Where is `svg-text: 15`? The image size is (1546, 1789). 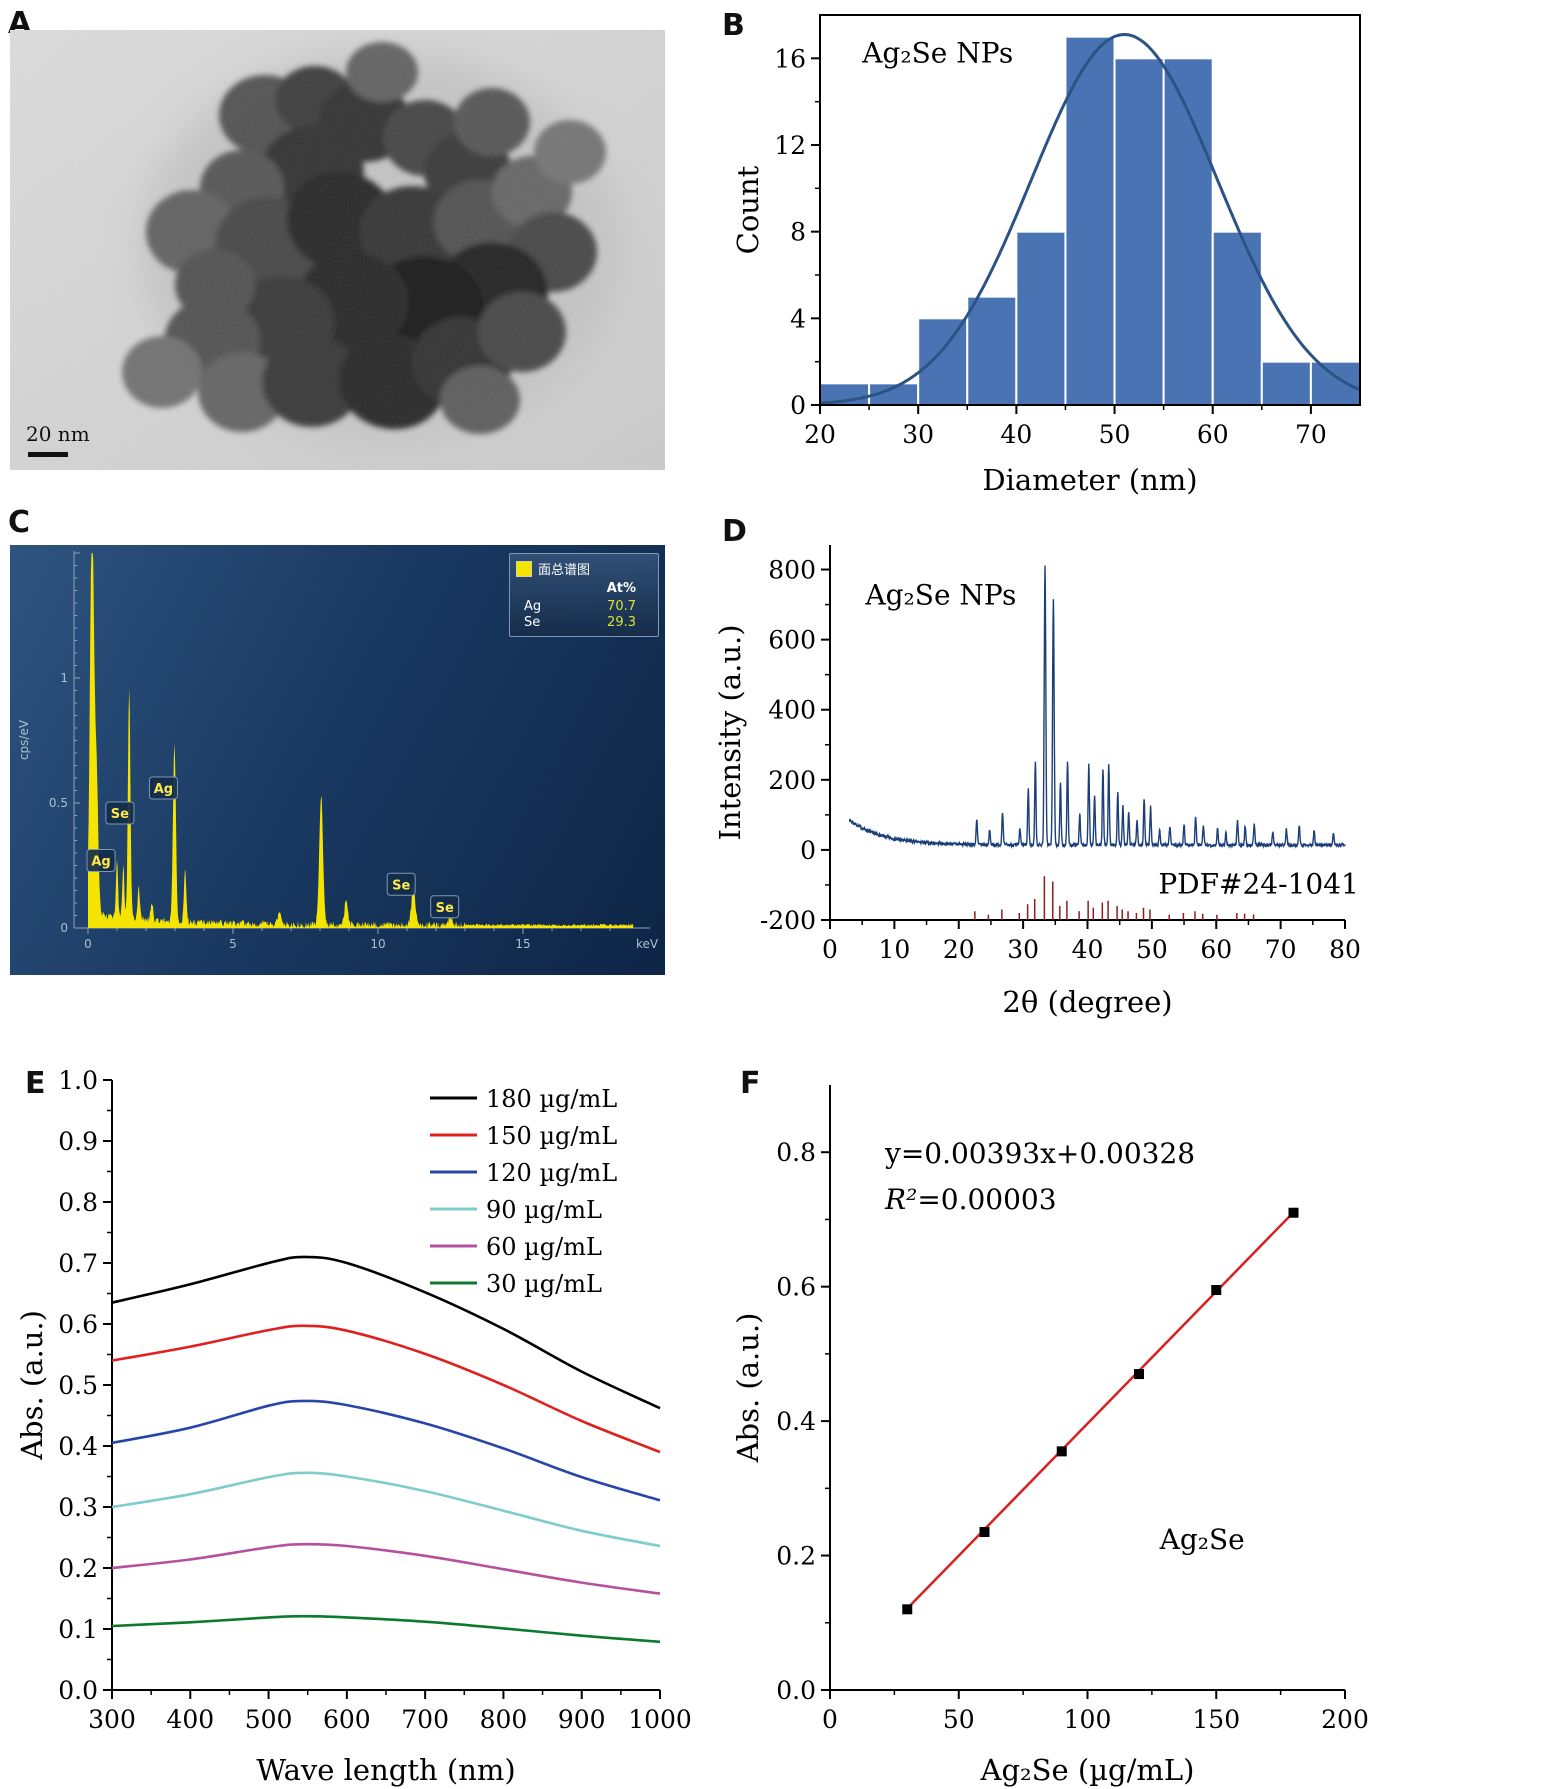 svg-text: 15 is located at coordinates (522, 944).